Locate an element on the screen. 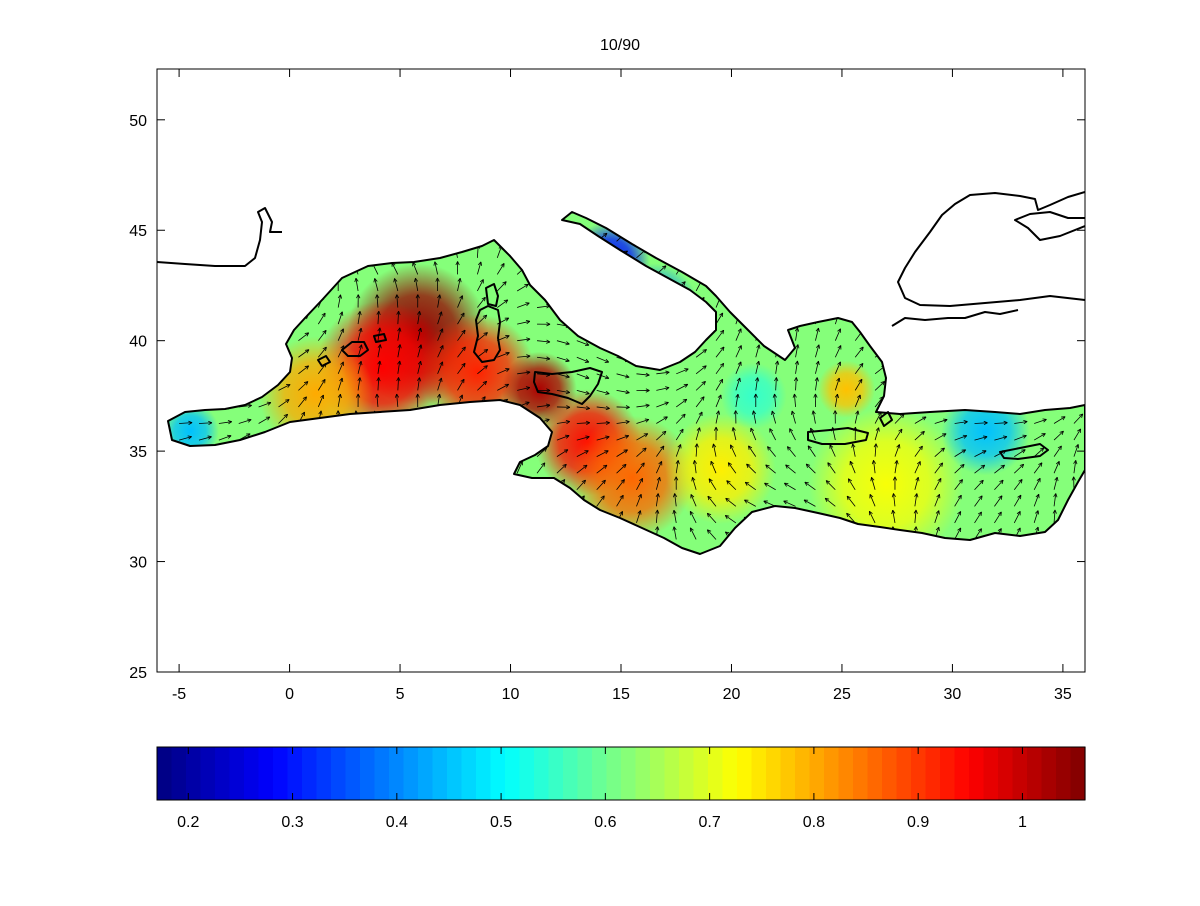 This screenshot has height=906, width=1200. y-tick-label: 50 is located at coordinates (138, 121).